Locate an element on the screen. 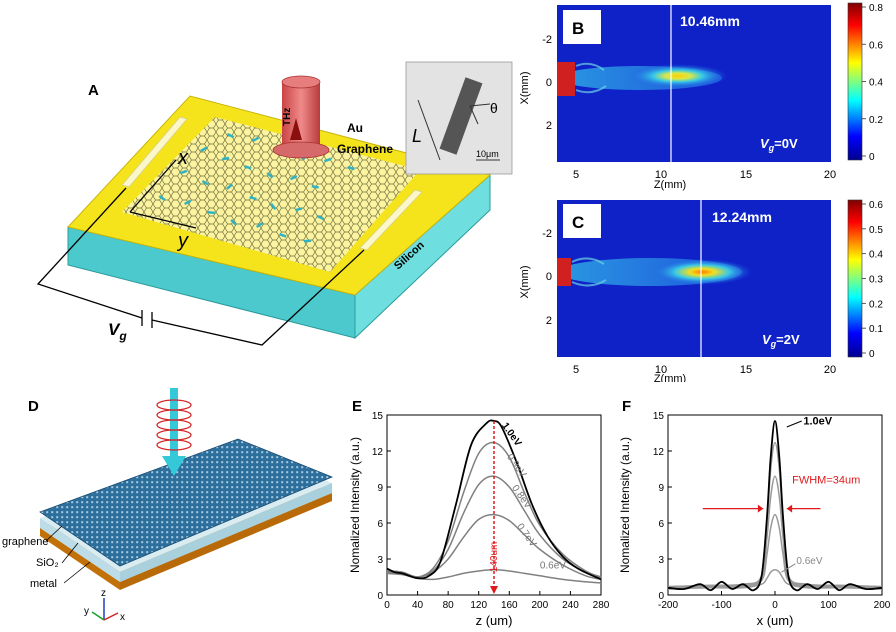  heatmap-c-focus-spot is located at coordinates (702, 272).